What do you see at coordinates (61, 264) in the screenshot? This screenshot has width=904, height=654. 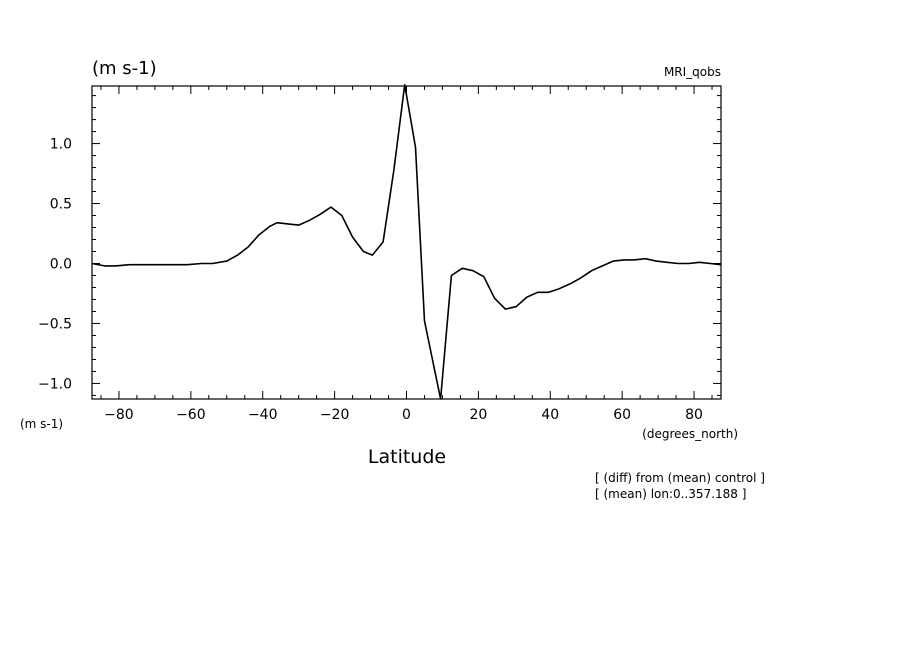 I see `y-tick-label: 0.0` at bounding box center [61, 264].